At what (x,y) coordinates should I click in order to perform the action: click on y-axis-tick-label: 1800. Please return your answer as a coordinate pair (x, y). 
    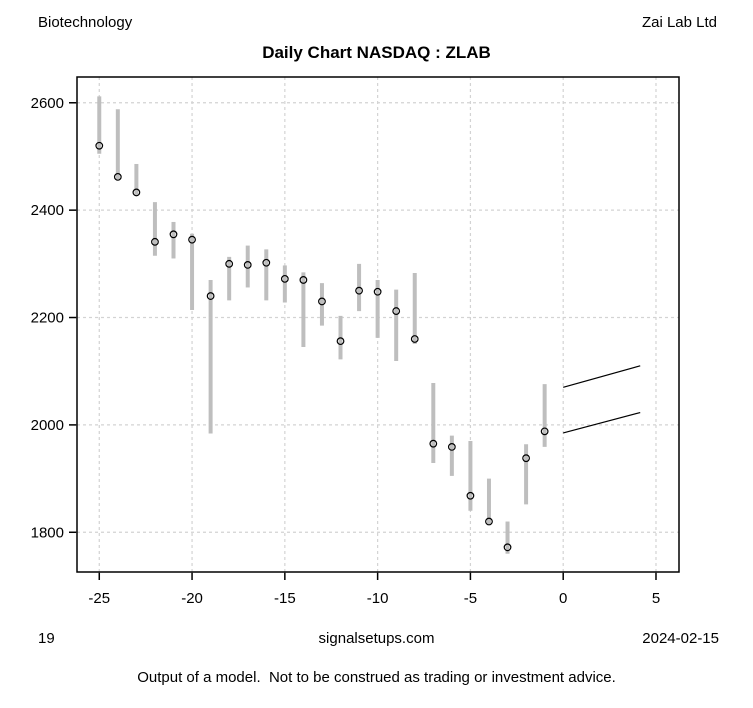
    Looking at the image, I should click on (47, 532).